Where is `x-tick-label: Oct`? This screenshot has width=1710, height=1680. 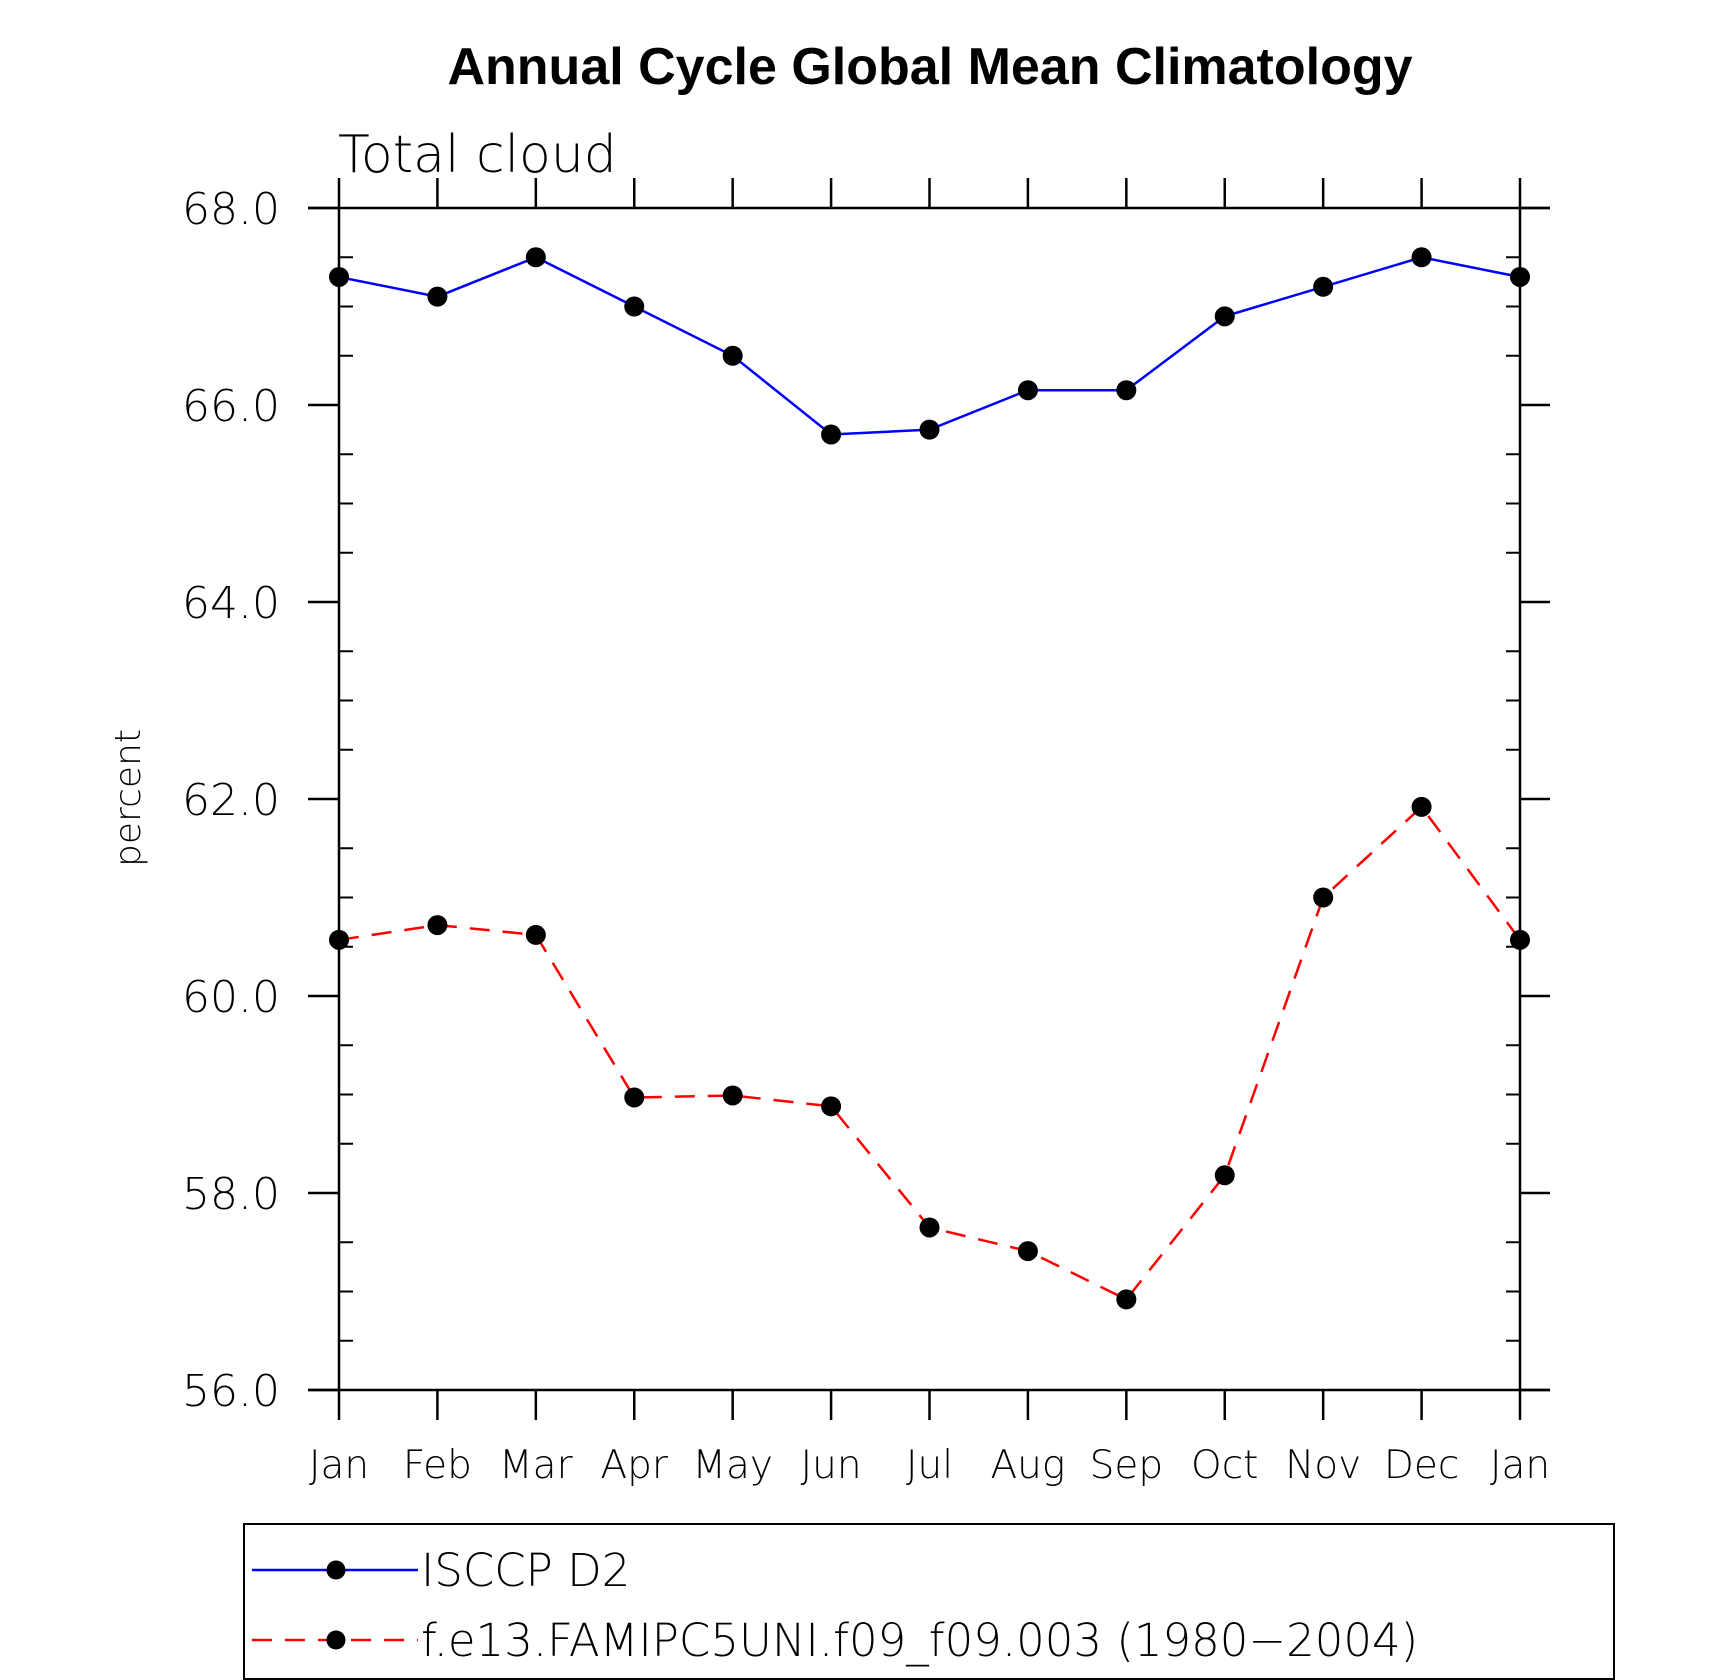 x-tick-label: Oct is located at coordinates (1224, 1465).